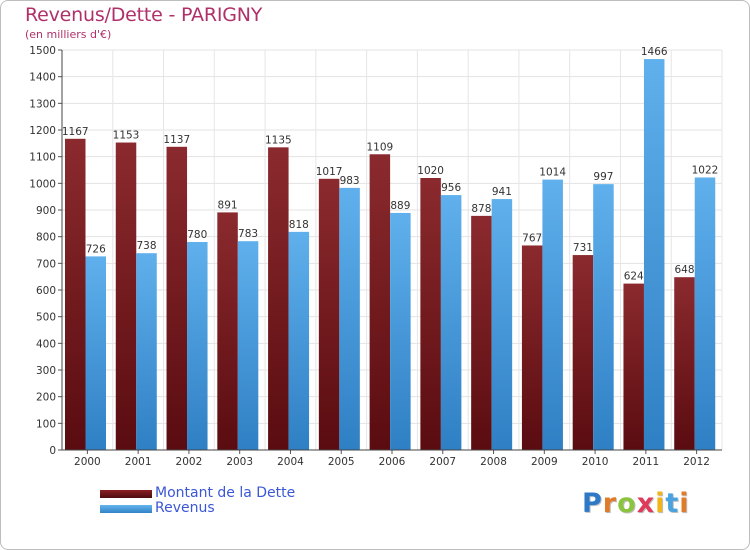 The width and height of the screenshot is (750, 550). What do you see at coordinates (552, 173) in the screenshot?
I see `data-label-revenus: 1014` at bounding box center [552, 173].